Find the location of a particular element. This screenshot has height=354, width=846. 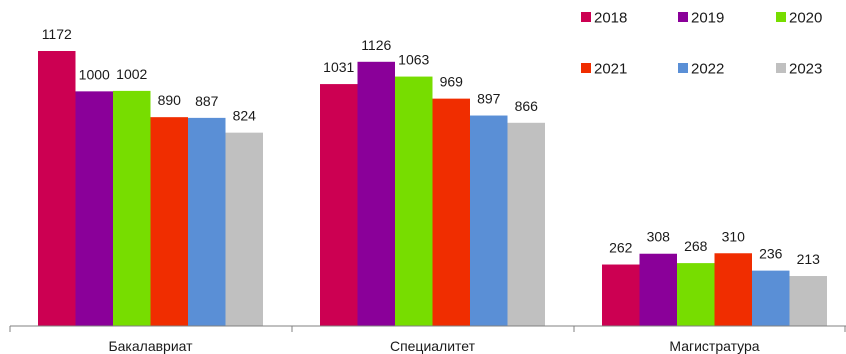

category-label: Бакалавриат is located at coordinates (150, 346).